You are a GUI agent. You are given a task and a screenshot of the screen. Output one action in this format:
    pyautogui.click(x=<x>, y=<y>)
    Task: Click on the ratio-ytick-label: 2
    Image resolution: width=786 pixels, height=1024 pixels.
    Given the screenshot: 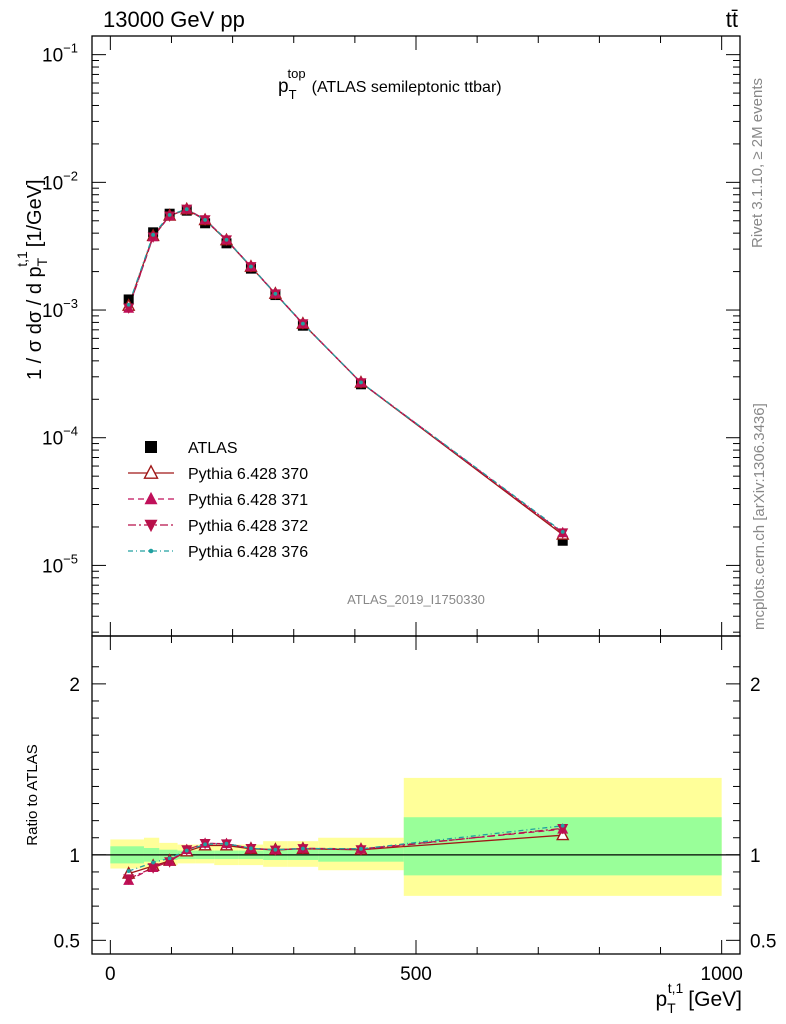 What is the action you would take?
    pyautogui.click(x=74, y=685)
    